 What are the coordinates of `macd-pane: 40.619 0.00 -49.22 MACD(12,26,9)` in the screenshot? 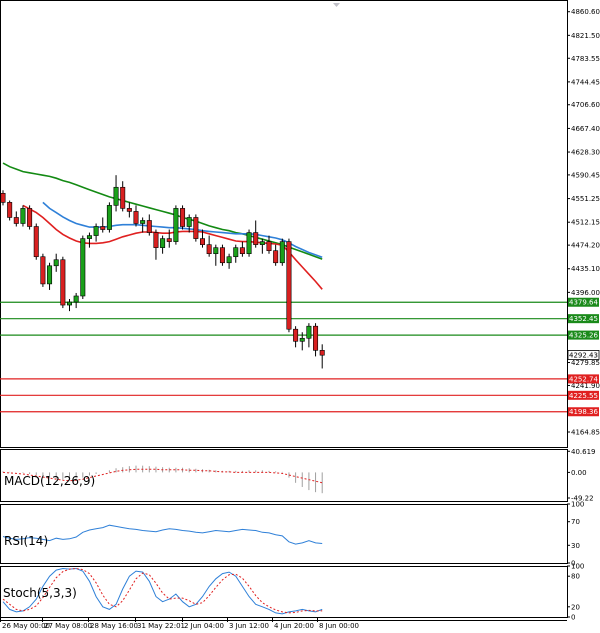 It's located at (298, 475).